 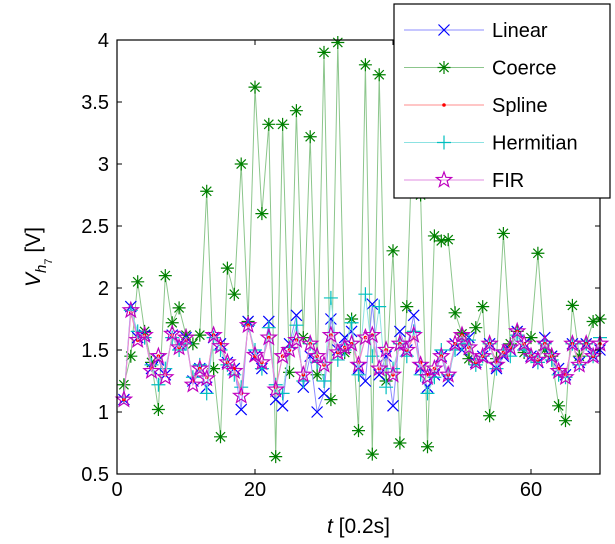 What do you see at coordinates (444, 30) in the screenshot?
I see `legend-marker-linear` at bounding box center [444, 30].